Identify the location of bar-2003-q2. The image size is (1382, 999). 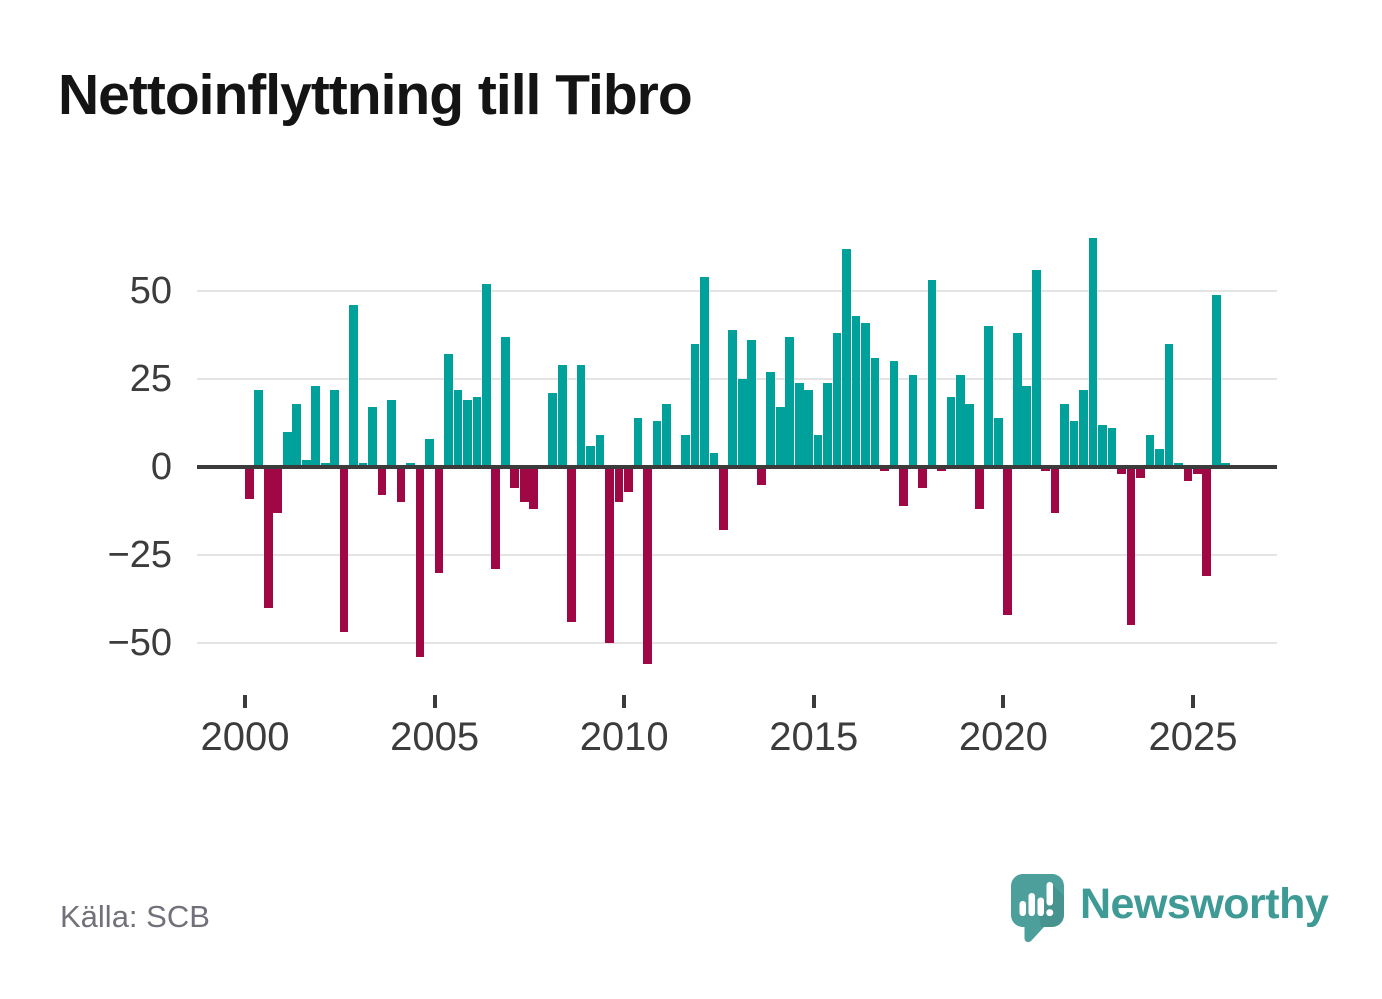
(372, 437).